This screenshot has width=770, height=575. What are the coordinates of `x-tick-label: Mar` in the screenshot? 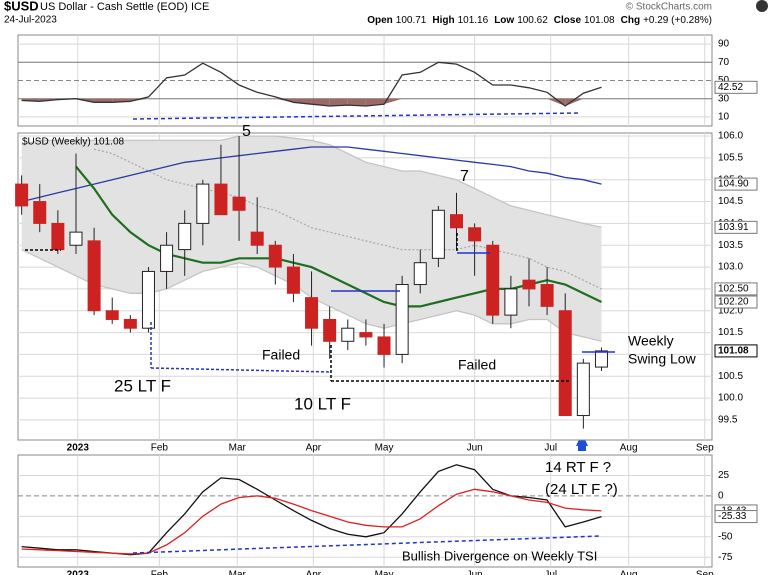 It's located at (238, 448).